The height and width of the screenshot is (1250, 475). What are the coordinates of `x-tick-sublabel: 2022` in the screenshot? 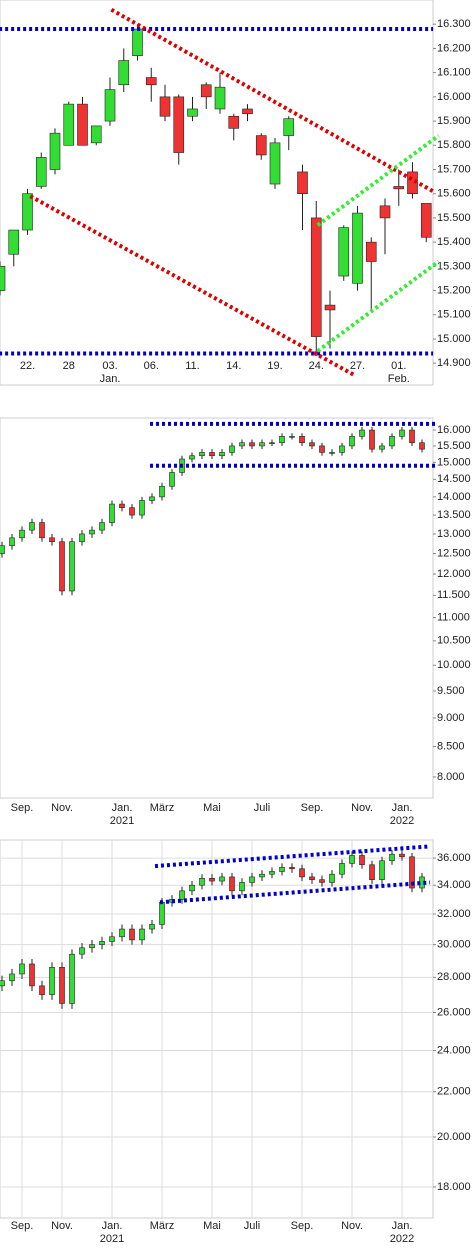 It's located at (402, 821).